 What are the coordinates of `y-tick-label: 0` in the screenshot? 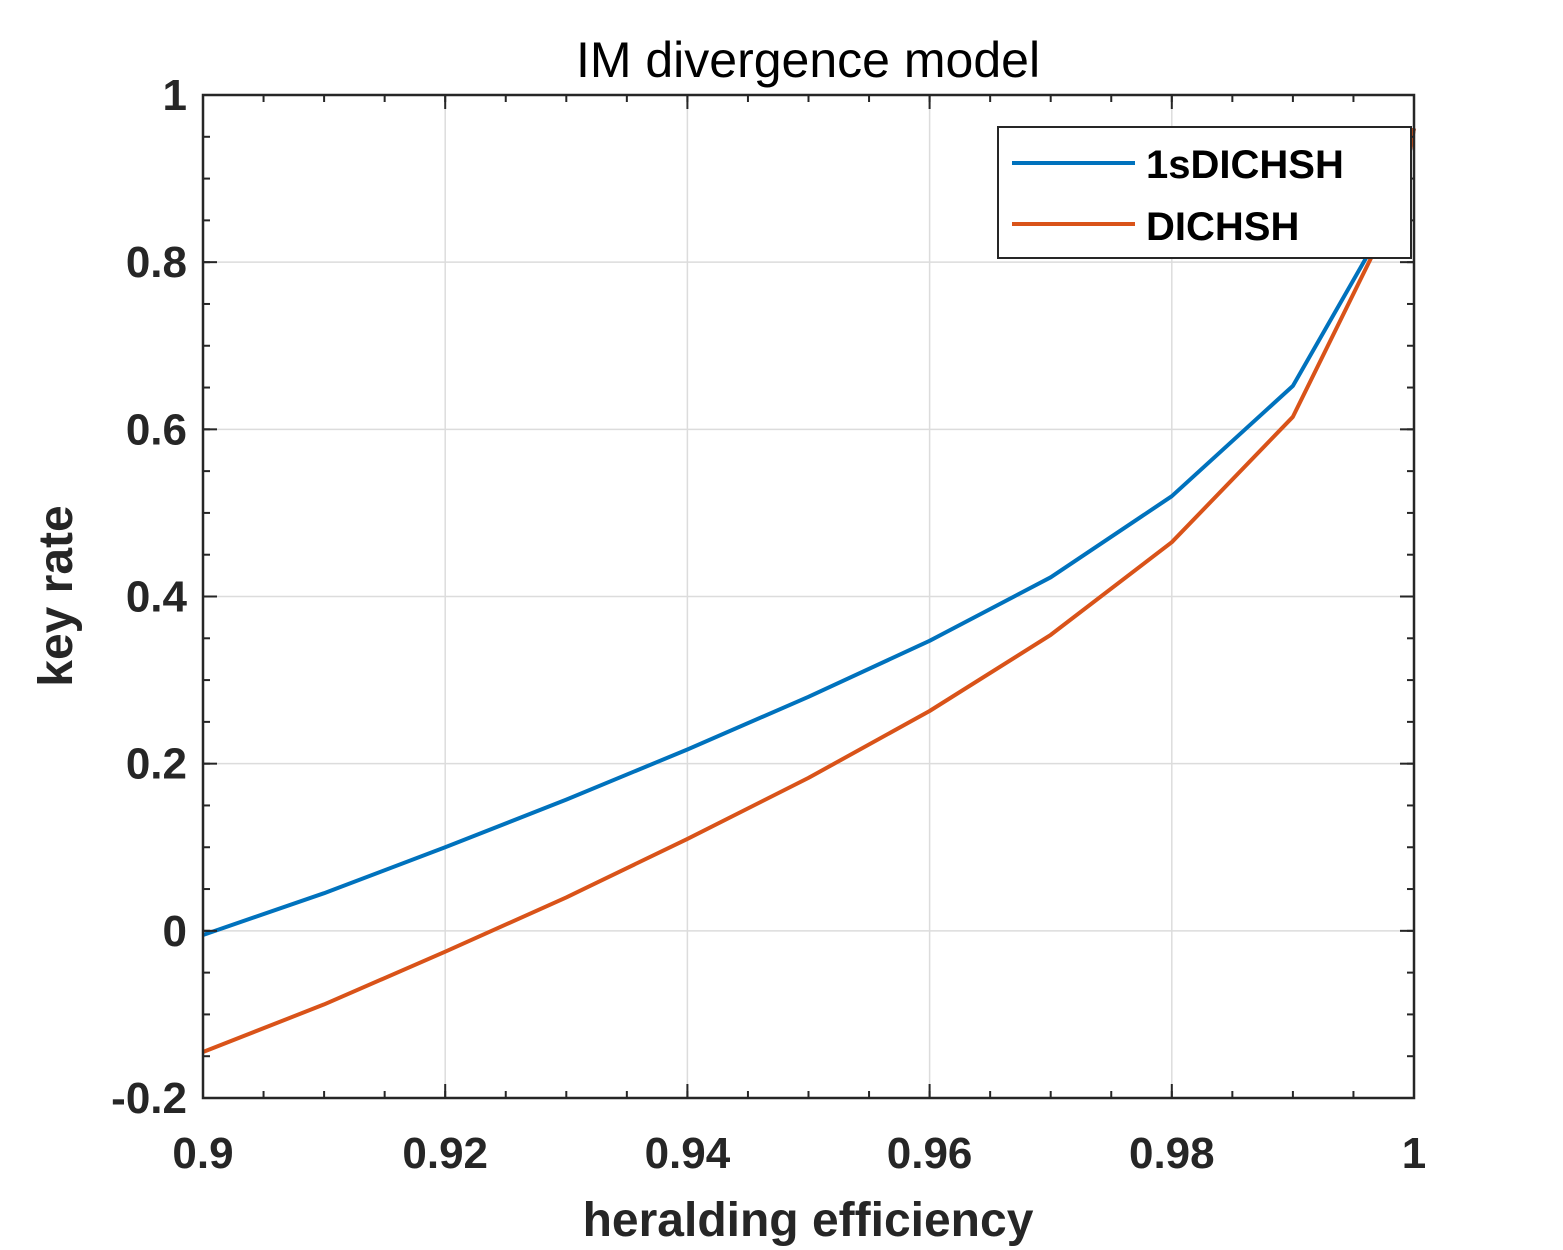 It's located at (175, 931).